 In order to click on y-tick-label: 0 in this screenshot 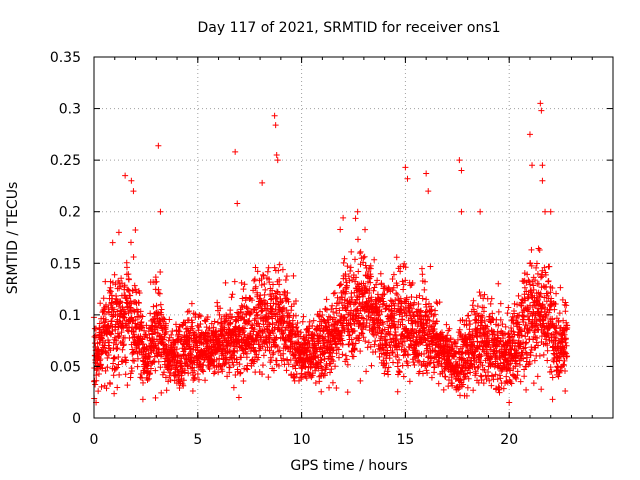, I will do `click(76, 419)`.